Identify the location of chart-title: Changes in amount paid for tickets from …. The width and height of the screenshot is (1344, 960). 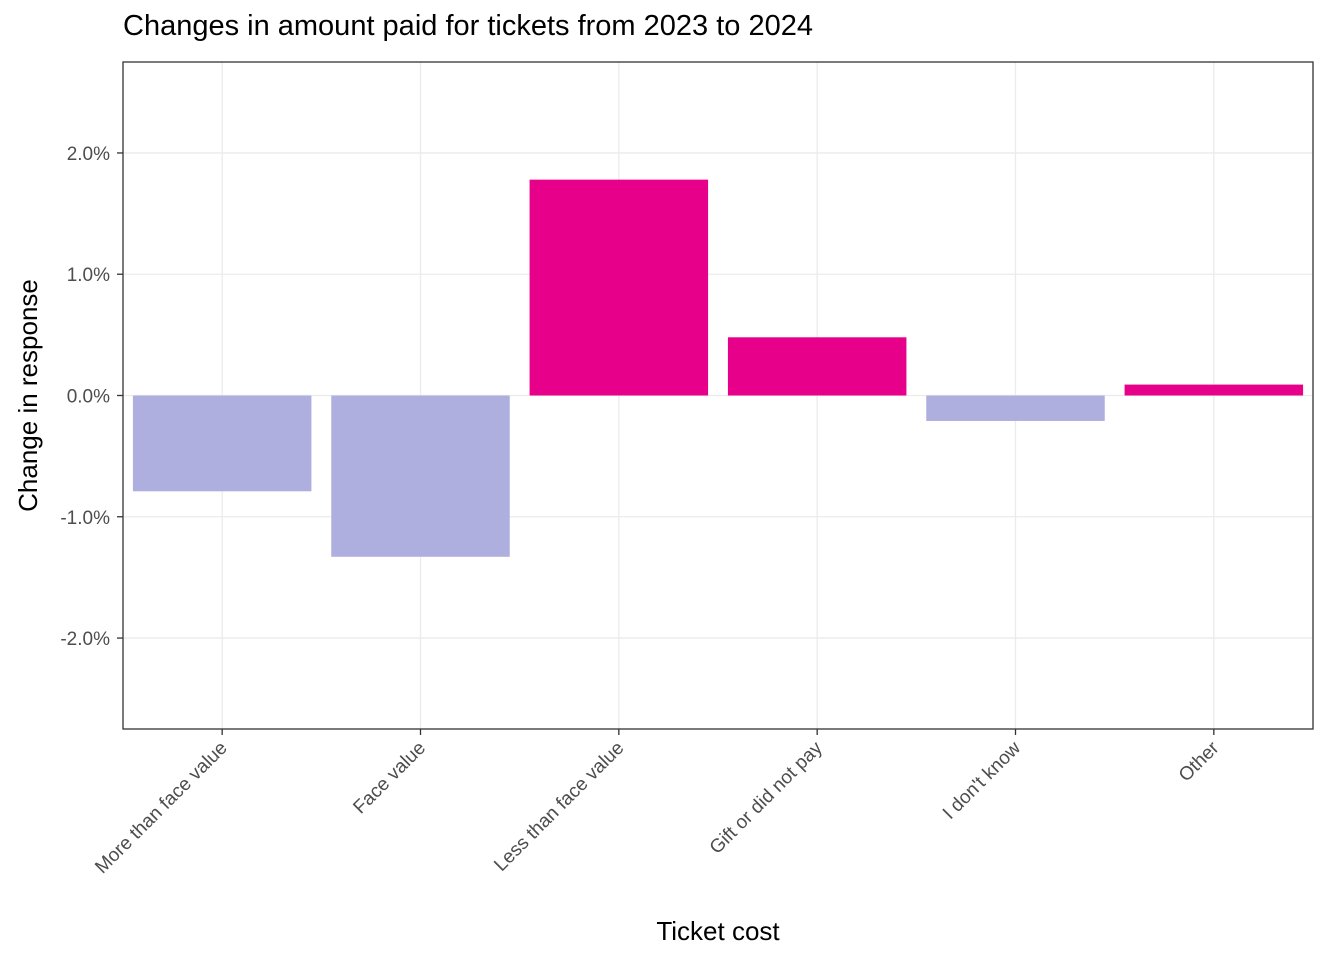
(468, 26).